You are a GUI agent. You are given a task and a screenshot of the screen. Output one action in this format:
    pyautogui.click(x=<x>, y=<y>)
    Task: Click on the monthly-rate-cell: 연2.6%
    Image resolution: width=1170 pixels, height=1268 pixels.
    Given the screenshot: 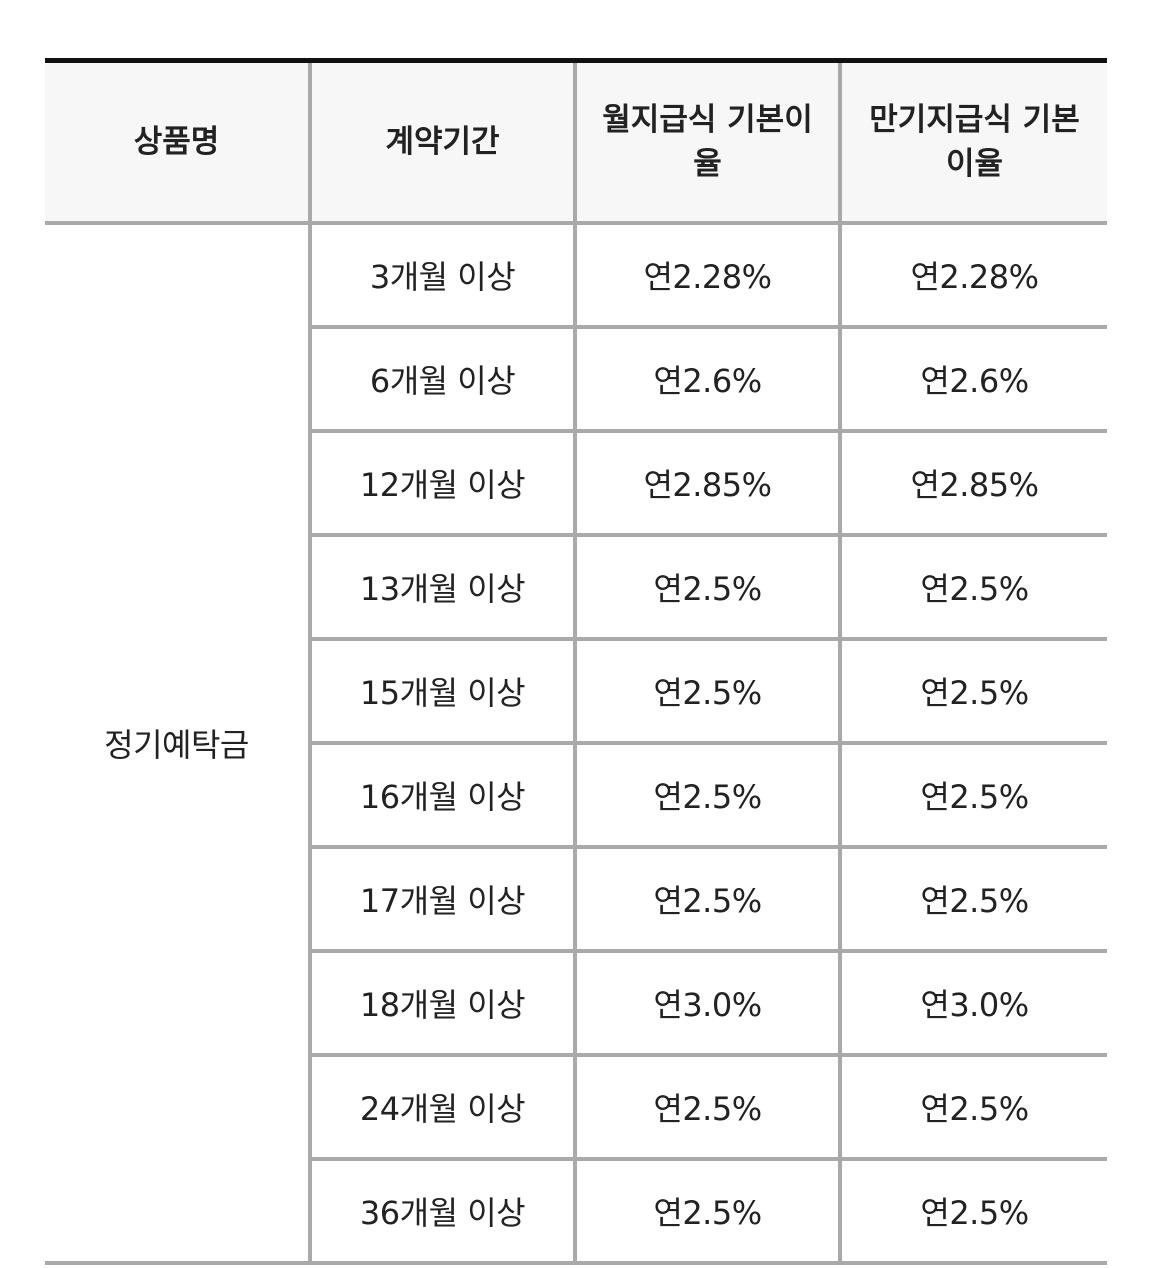 What is the action you would take?
    pyautogui.click(x=708, y=380)
    